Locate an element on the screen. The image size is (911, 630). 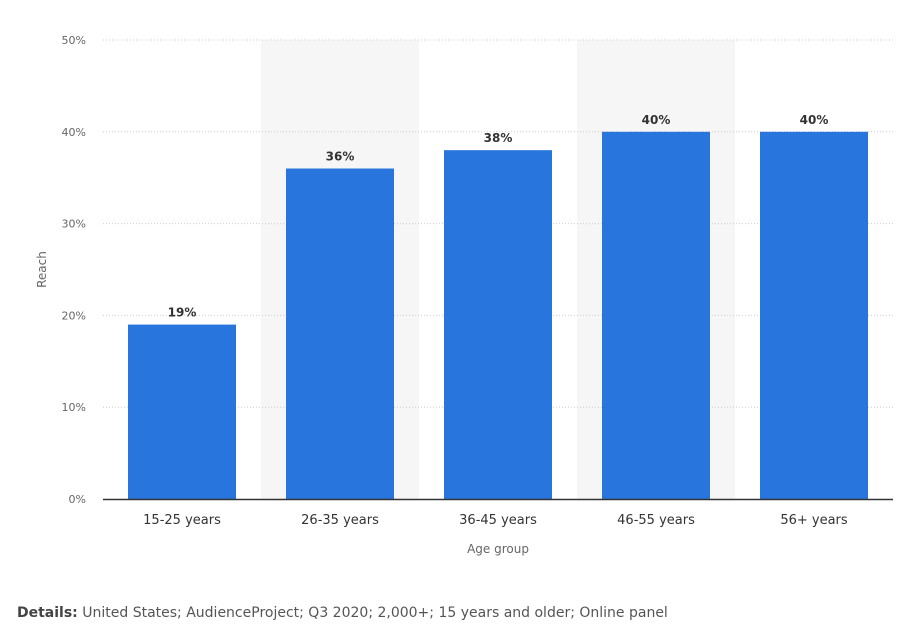
y-tick-label-20: 20% is located at coordinates (74, 315).